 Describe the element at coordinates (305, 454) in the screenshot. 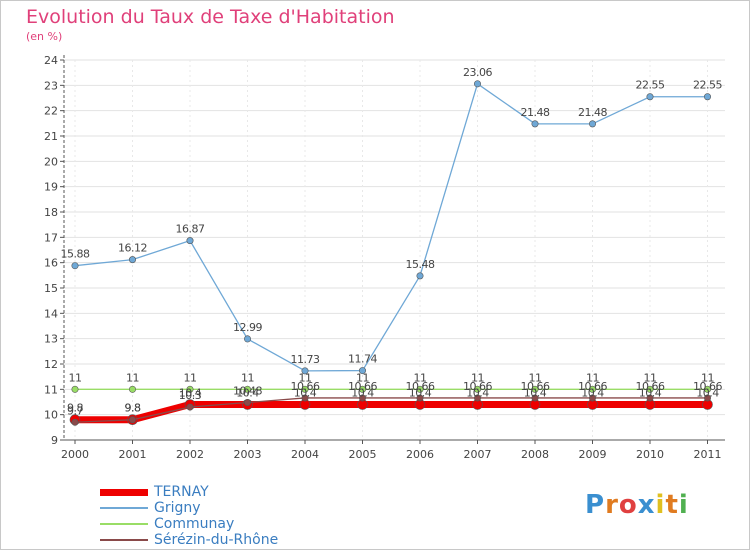

I see `x-tick-label-2004: 2004` at that location.